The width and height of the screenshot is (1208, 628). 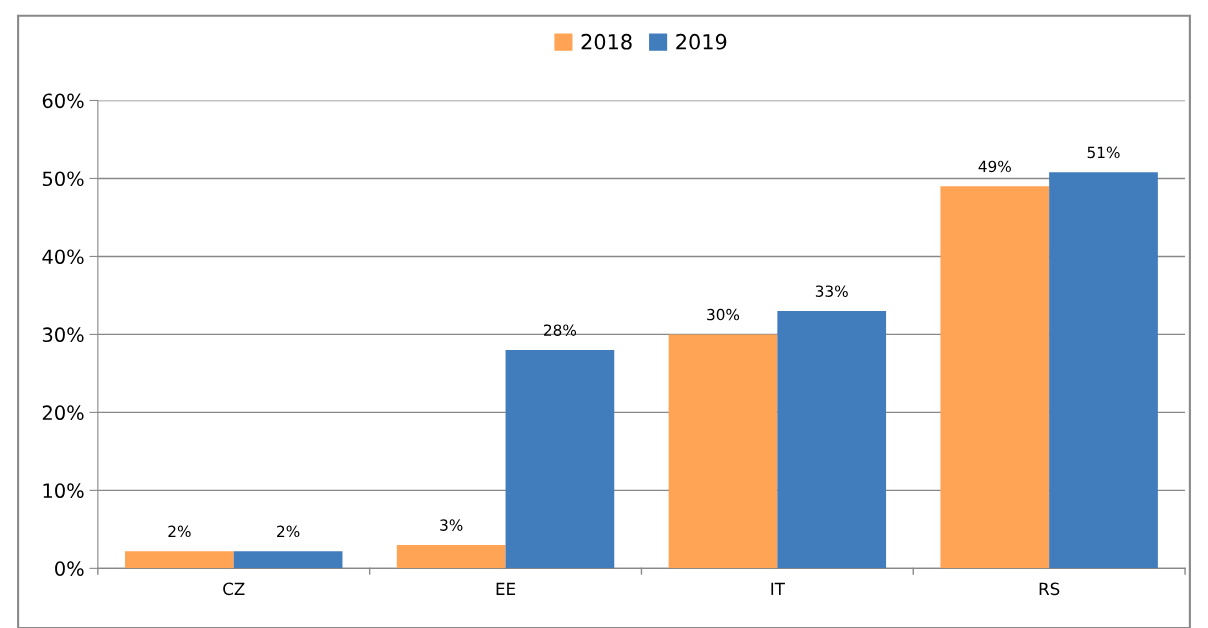 What do you see at coordinates (63, 413) in the screenshot?
I see `y-tick-label: 20%` at bounding box center [63, 413].